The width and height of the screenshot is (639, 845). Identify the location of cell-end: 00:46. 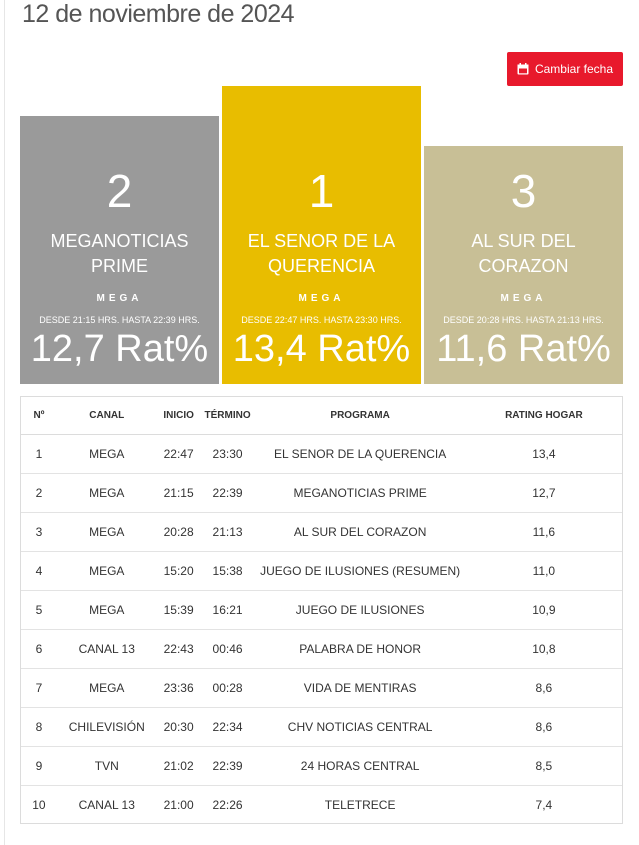
(227, 649).